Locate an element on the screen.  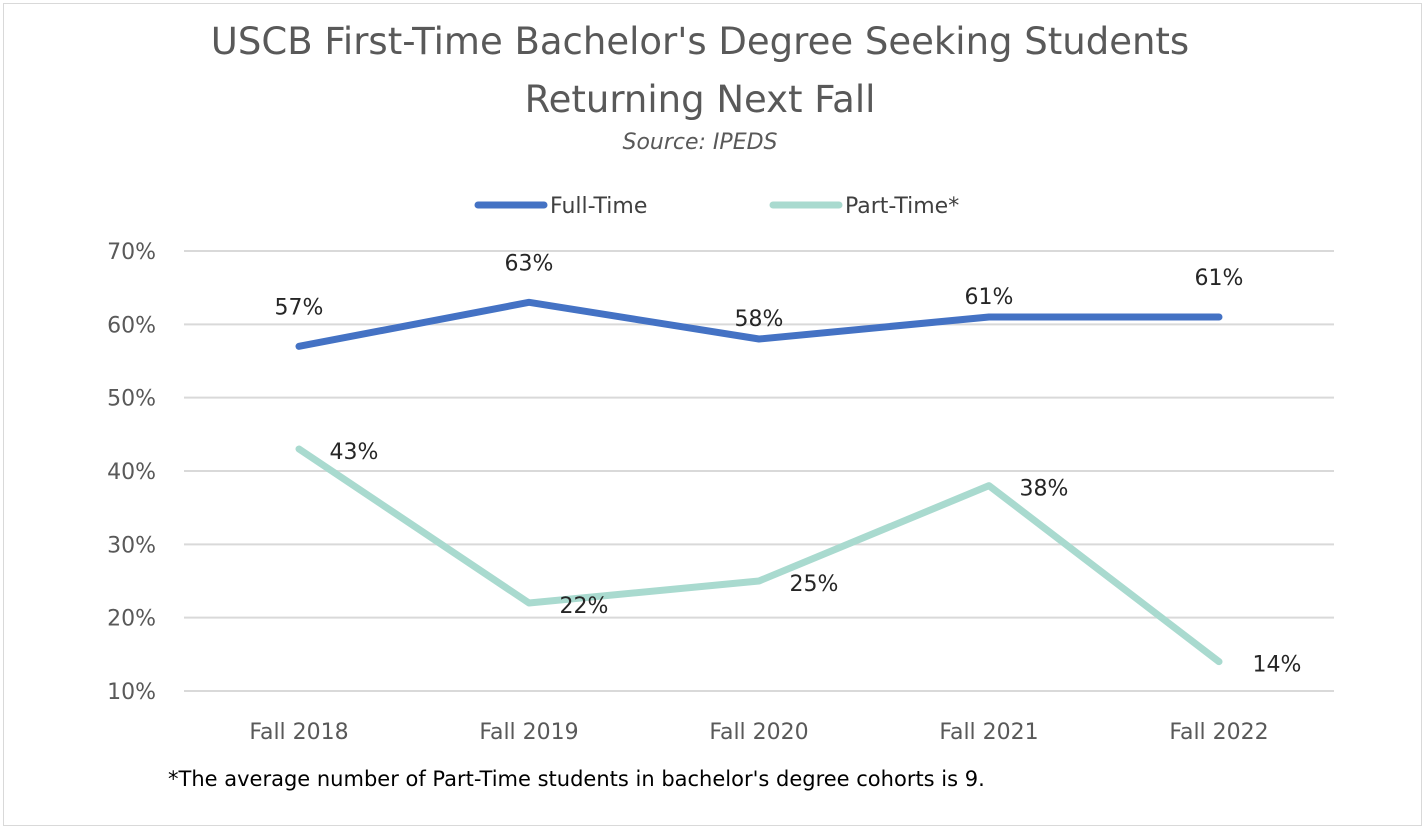
data-label: 22% is located at coordinates (584, 606).